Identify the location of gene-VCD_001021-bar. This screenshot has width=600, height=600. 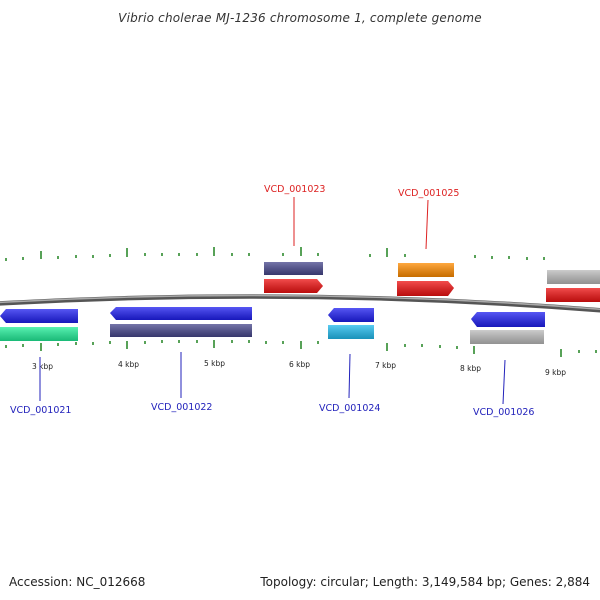
(39, 334).